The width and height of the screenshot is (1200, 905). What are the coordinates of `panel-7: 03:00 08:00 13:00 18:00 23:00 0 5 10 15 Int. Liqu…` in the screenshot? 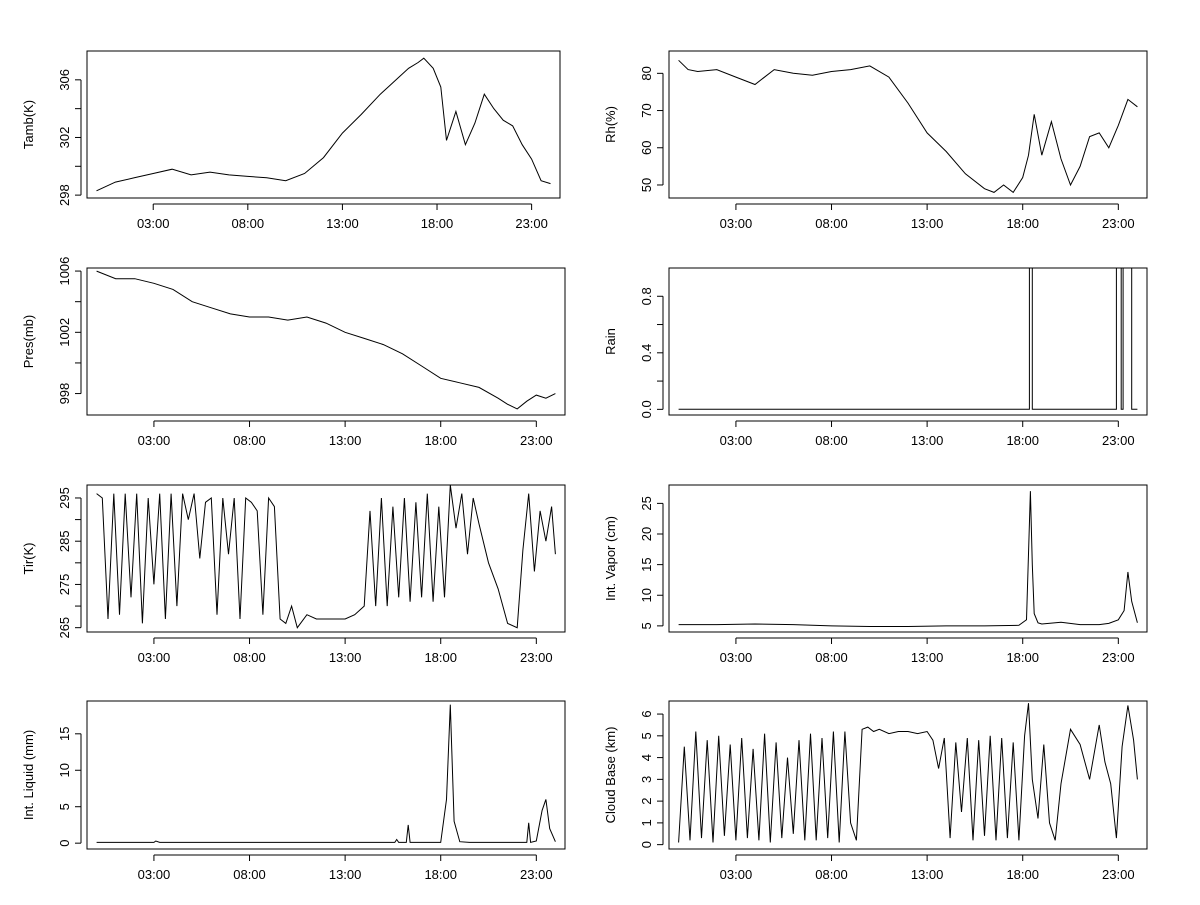 It's located at (293, 791).